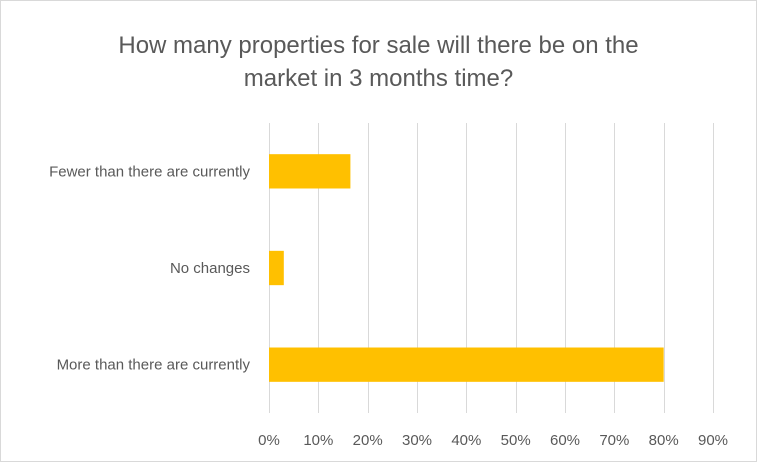 This screenshot has height=462, width=757. What do you see at coordinates (269, 440) in the screenshot?
I see `x-tick-label: 0%` at bounding box center [269, 440].